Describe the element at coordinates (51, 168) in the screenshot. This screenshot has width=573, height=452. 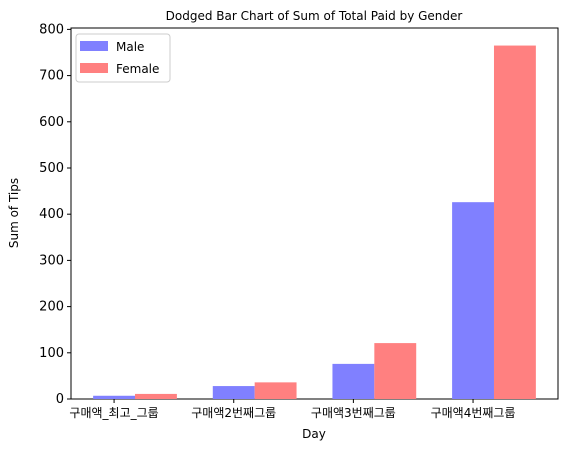
I see `y-tick-label: 500` at that location.